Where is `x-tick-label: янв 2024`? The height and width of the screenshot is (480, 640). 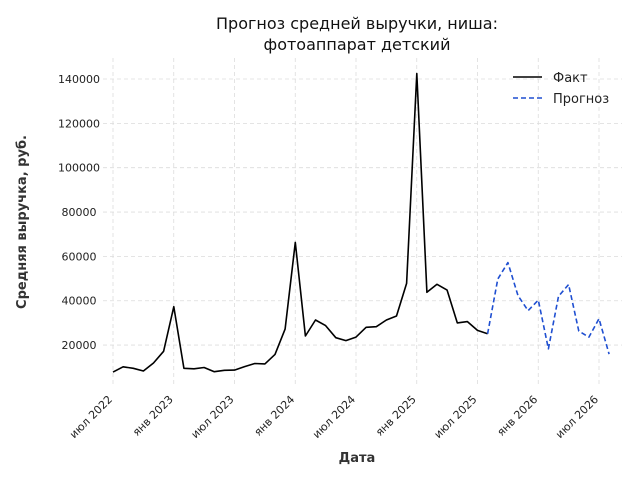 x-tick-label: янв 2024 is located at coordinates (275, 416).